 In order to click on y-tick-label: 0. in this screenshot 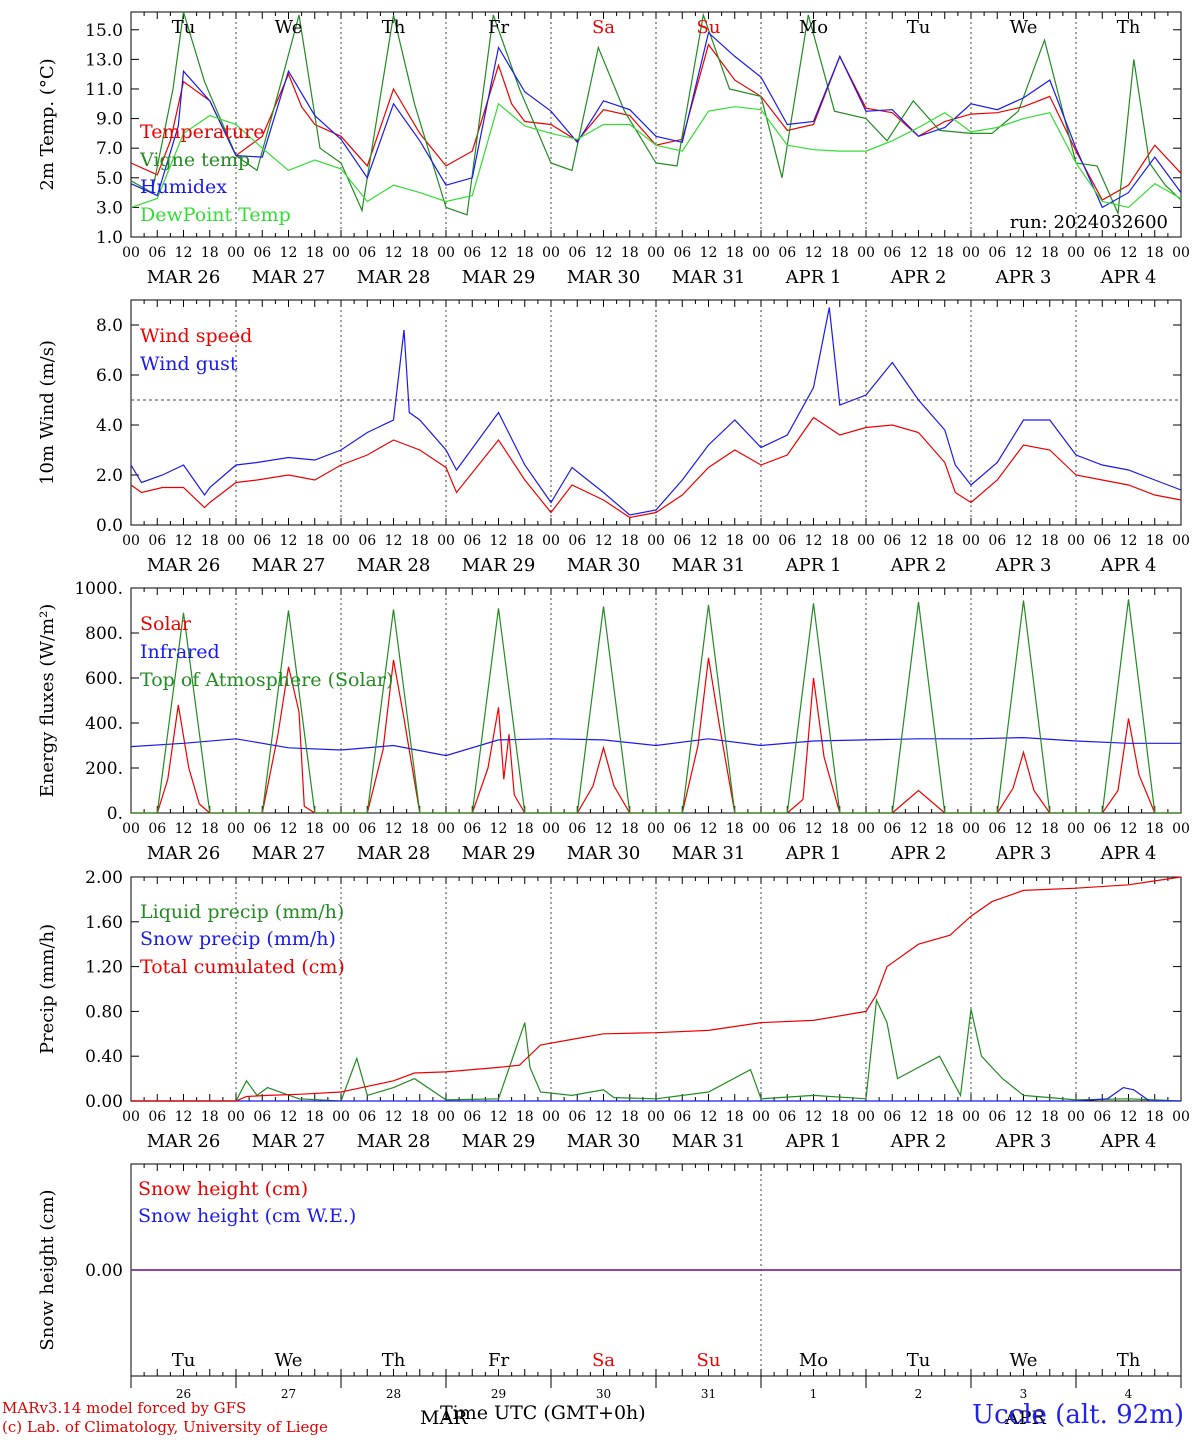, I will do `click(115, 814)`.